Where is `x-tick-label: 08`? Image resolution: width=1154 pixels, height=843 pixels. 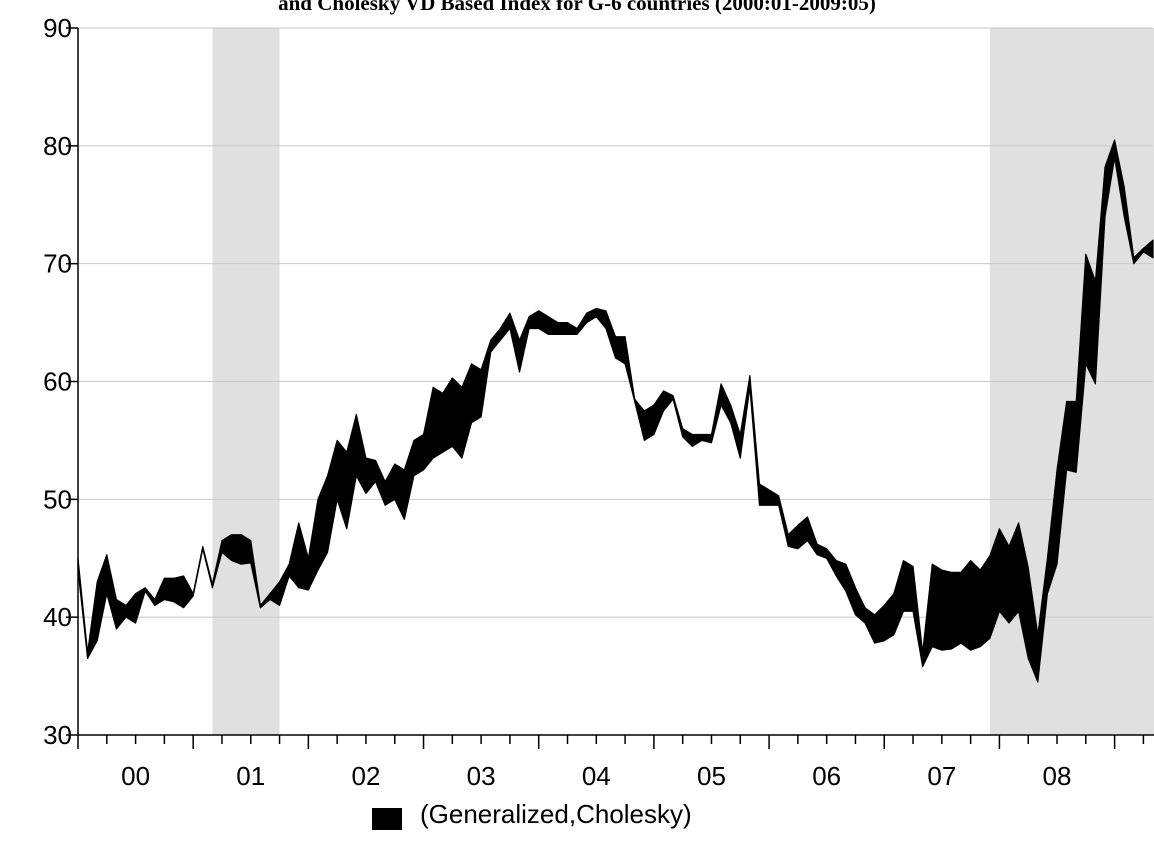 x-tick-label: 08 is located at coordinates (1057, 776).